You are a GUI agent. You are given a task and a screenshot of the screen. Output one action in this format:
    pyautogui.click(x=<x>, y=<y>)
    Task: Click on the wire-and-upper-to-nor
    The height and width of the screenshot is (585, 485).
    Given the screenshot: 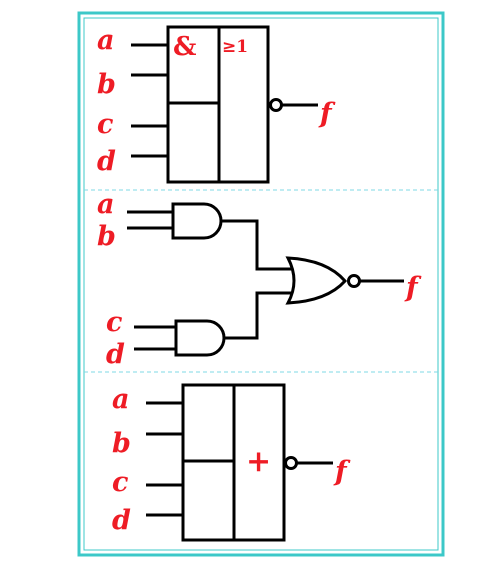 What is the action you would take?
    pyautogui.click(x=258, y=245)
    